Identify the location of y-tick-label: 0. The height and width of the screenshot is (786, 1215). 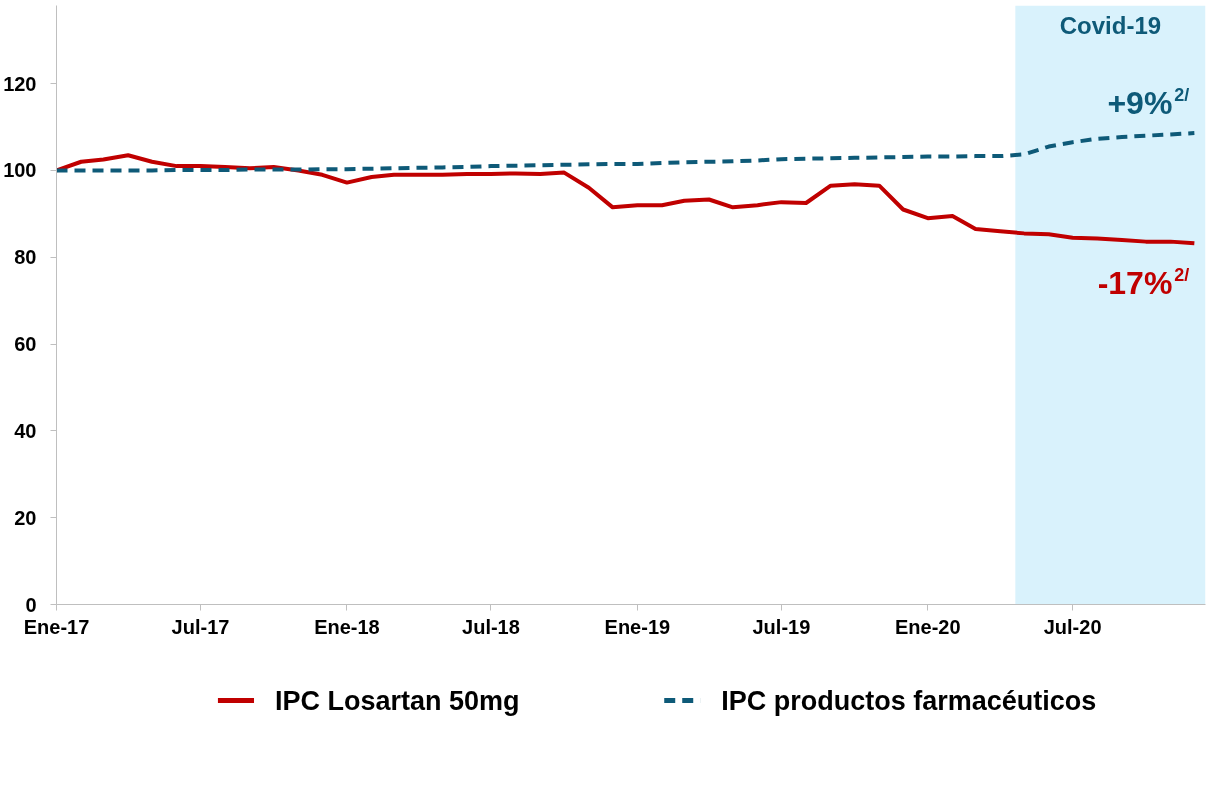
(31, 604).